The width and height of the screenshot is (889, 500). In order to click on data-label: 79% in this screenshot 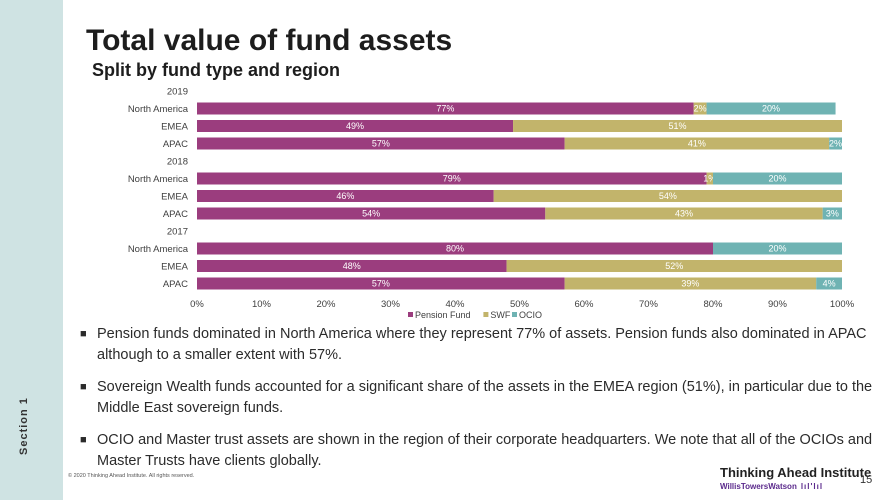, I will do `click(452, 179)`.